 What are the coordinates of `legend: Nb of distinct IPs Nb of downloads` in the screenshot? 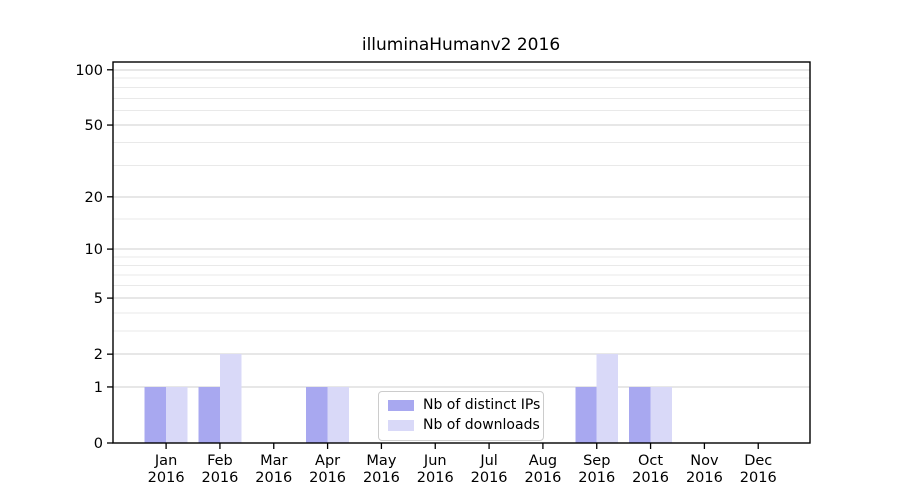 It's located at (461, 416).